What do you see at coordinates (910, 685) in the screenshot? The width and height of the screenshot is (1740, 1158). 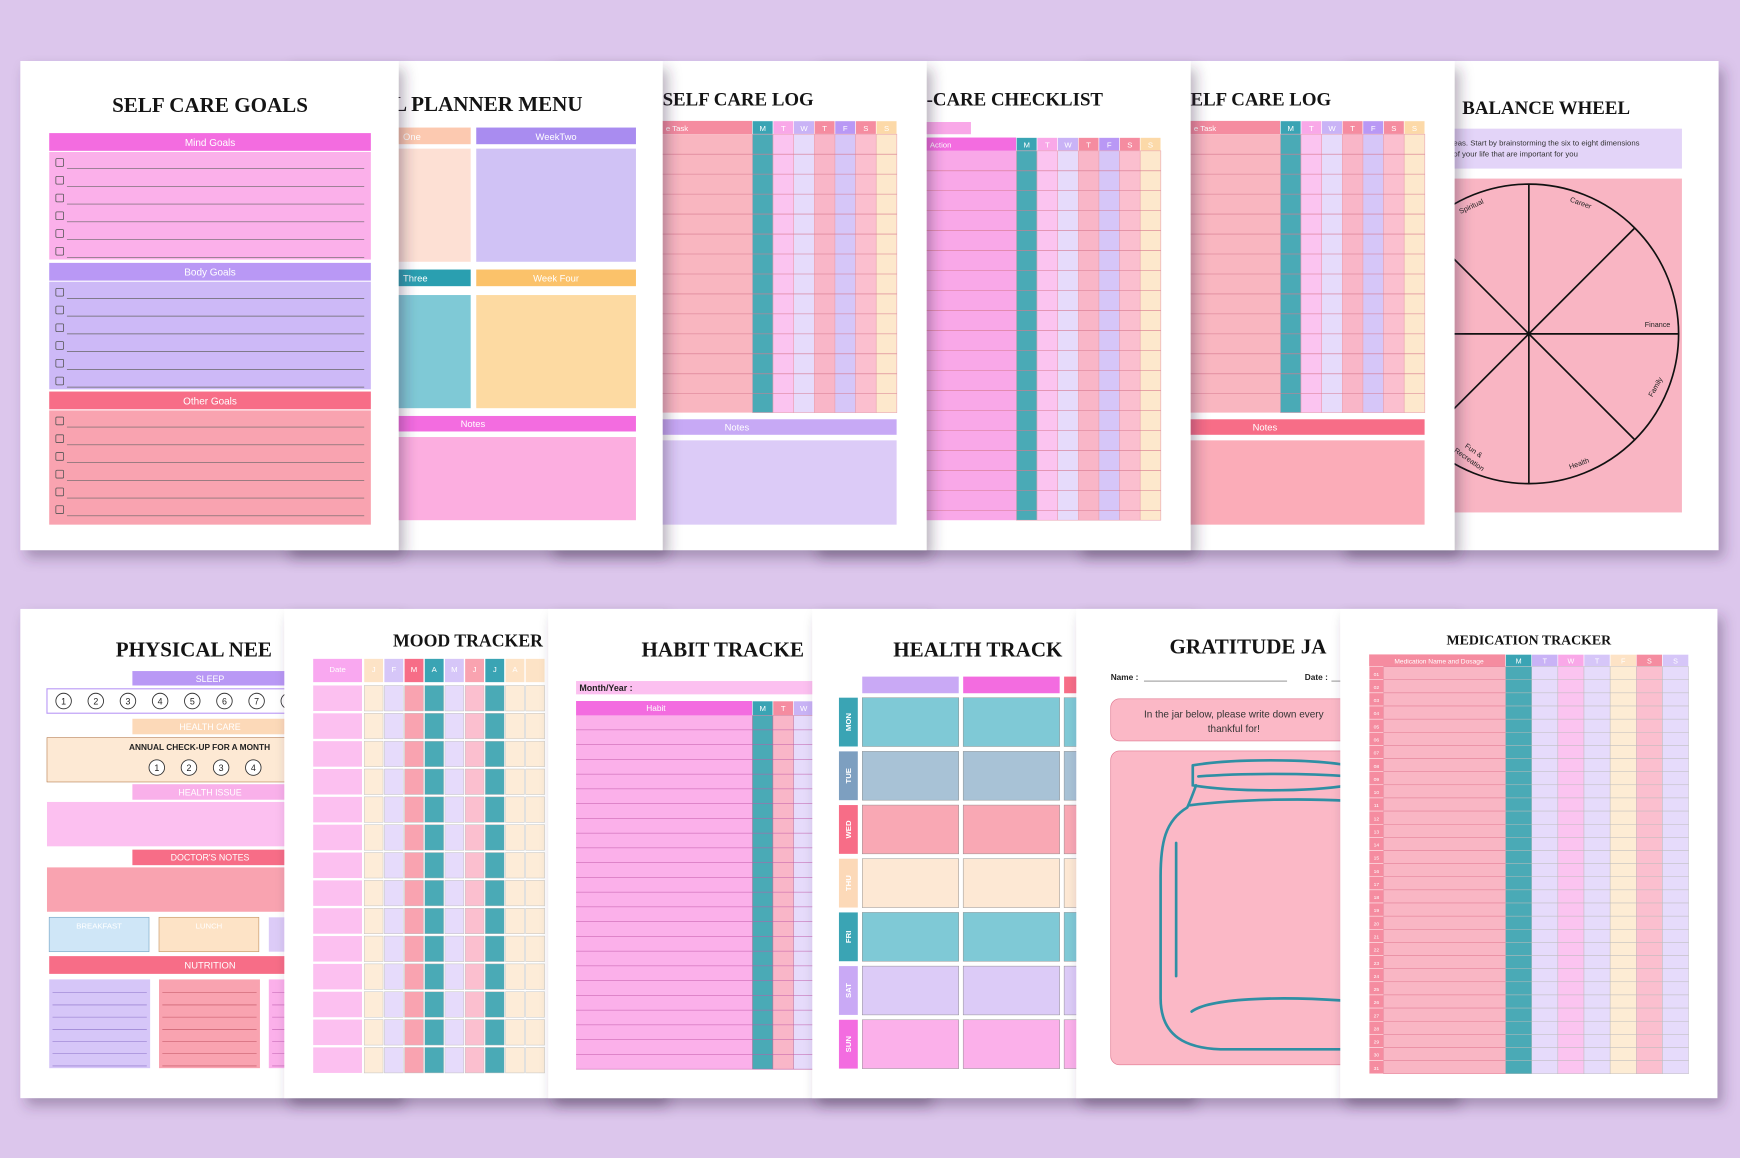 I see `column-header` at bounding box center [910, 685].